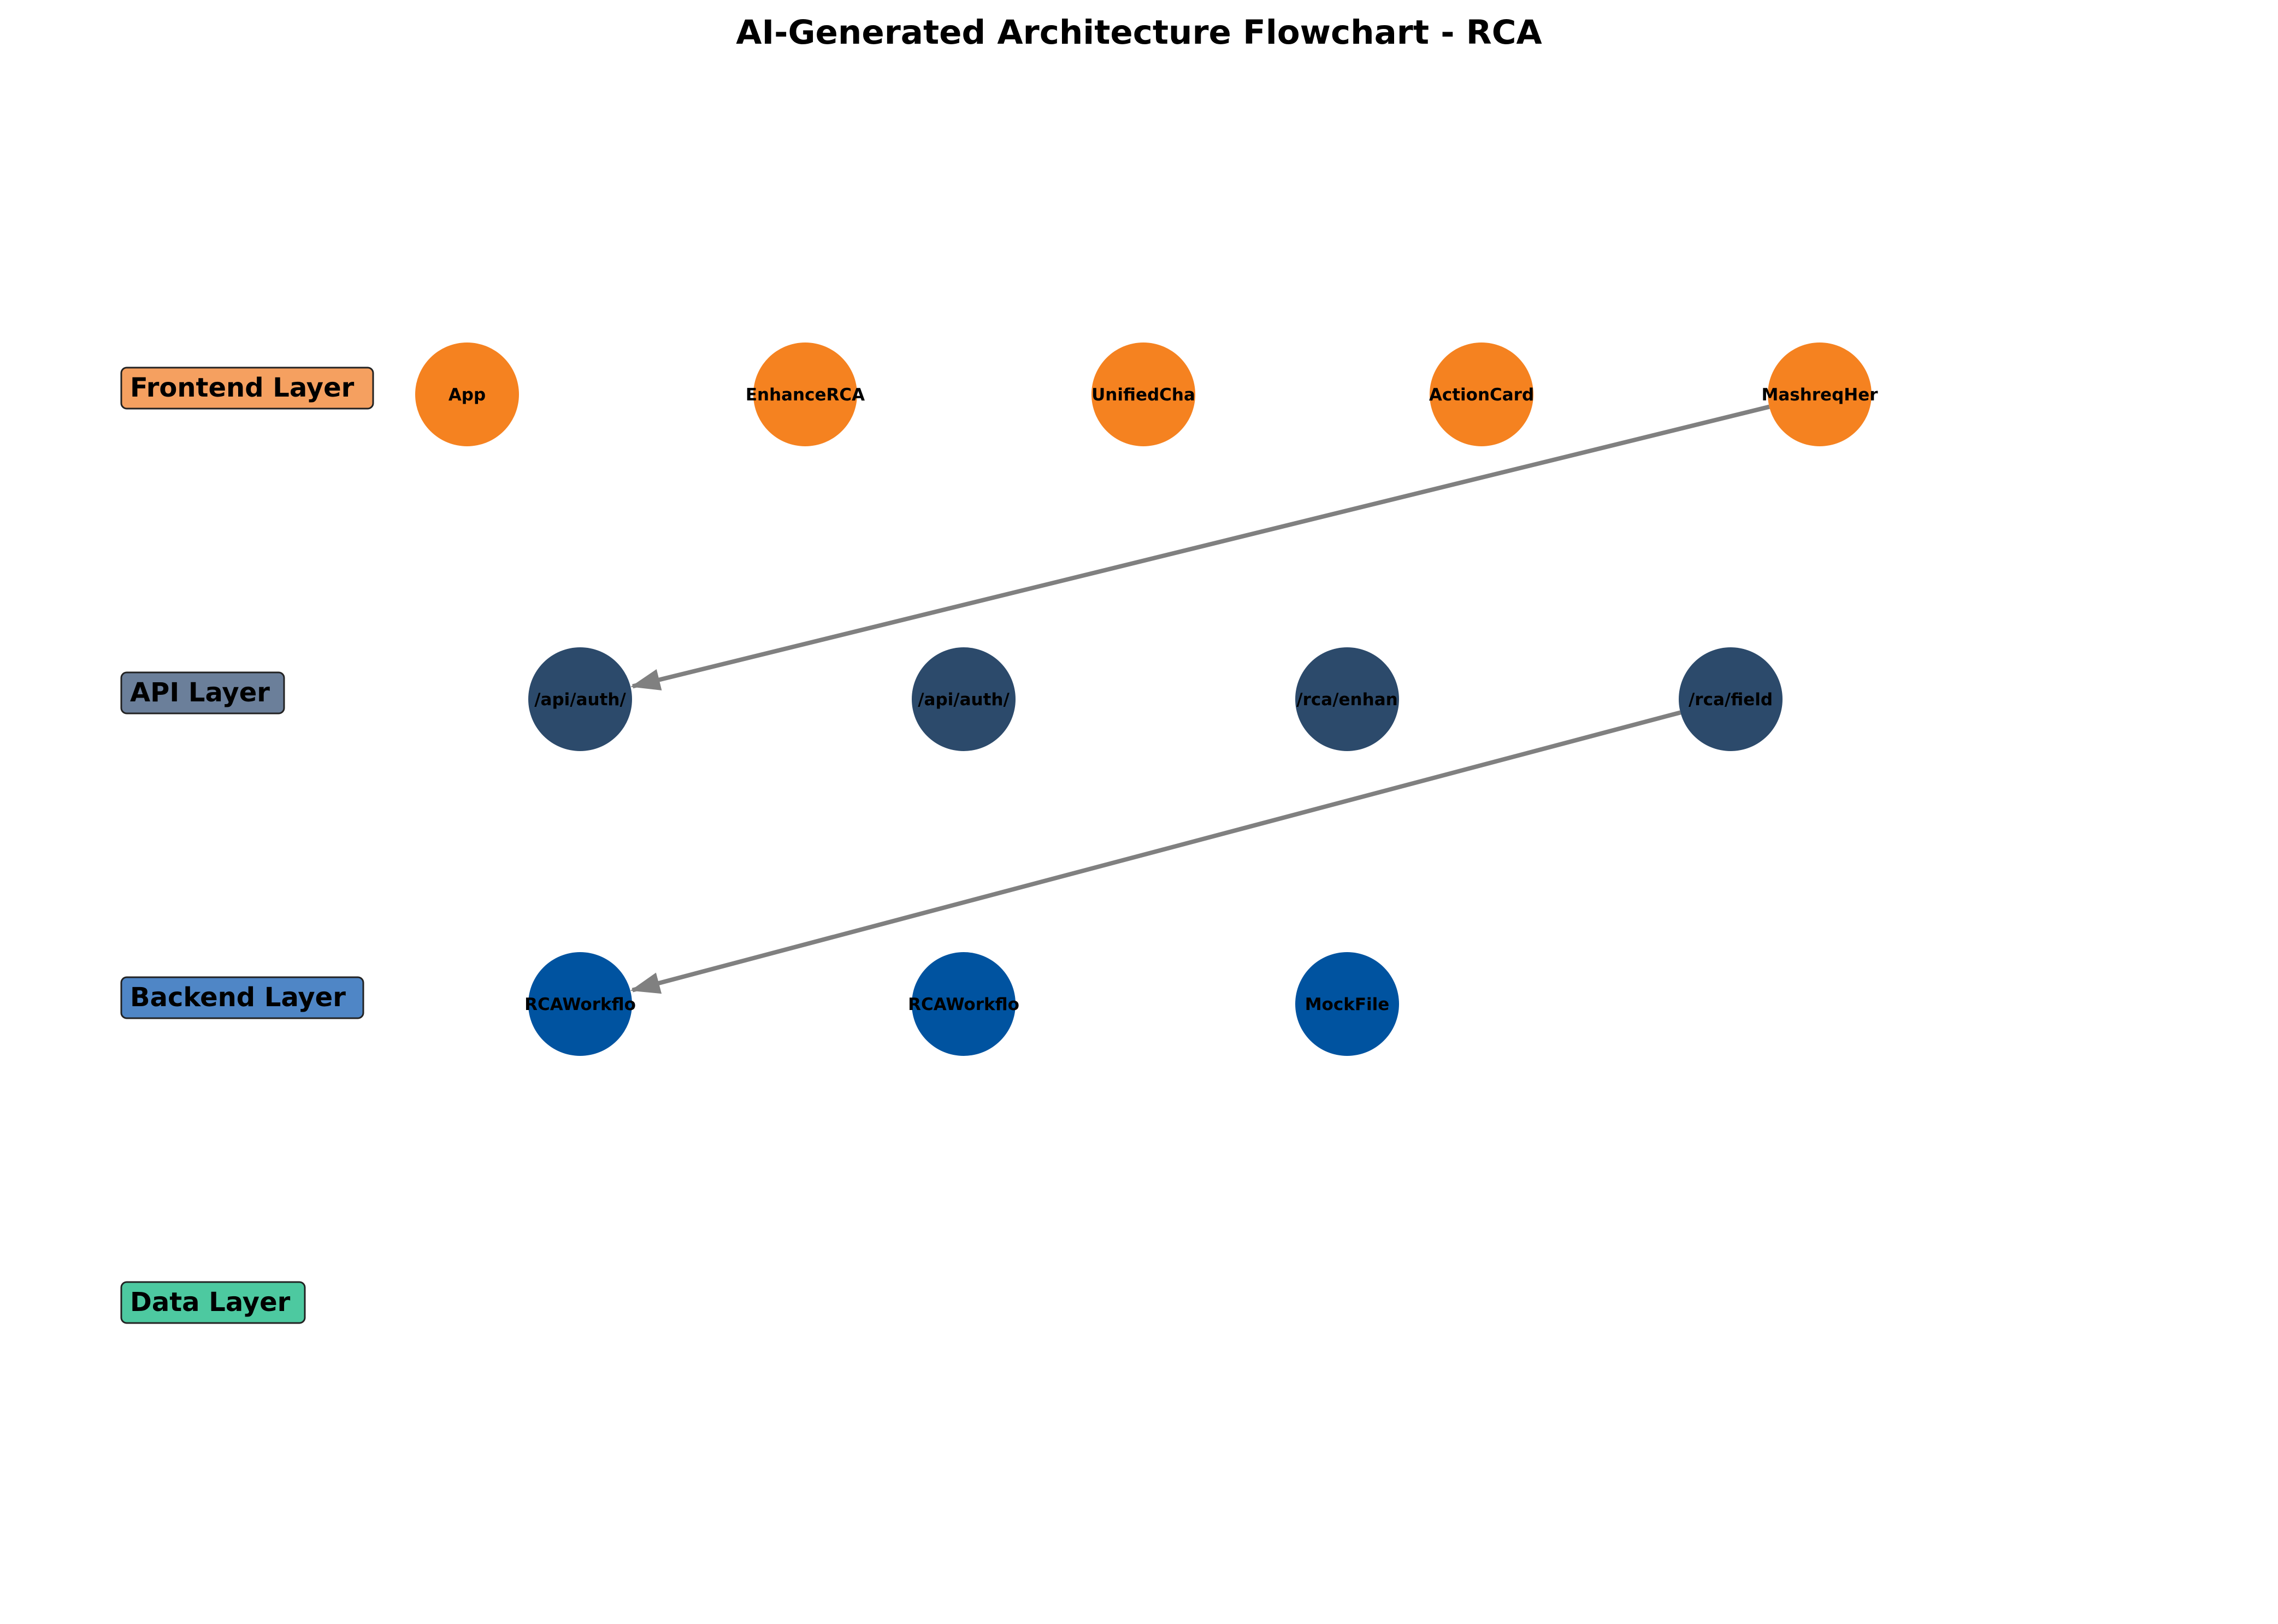  I want to click on layer-label-text: API Layer, so click(200, 692).